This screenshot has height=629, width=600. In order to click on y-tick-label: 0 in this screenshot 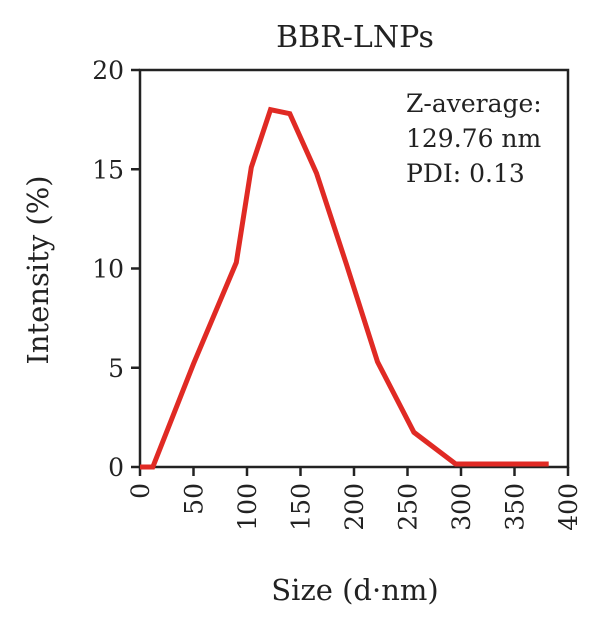, I will do `click(116, 467)`.